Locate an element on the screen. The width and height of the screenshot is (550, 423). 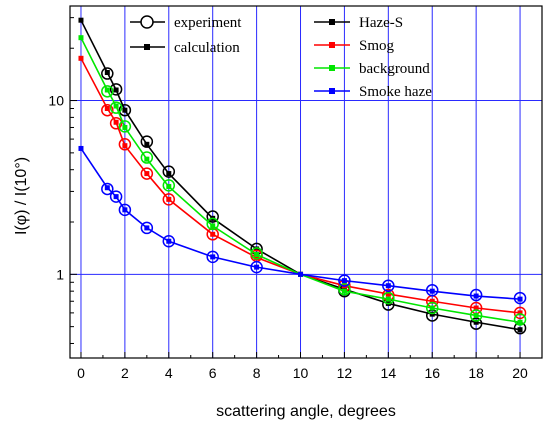
x-tick-label: 12 is located at coordinates (345, 373).